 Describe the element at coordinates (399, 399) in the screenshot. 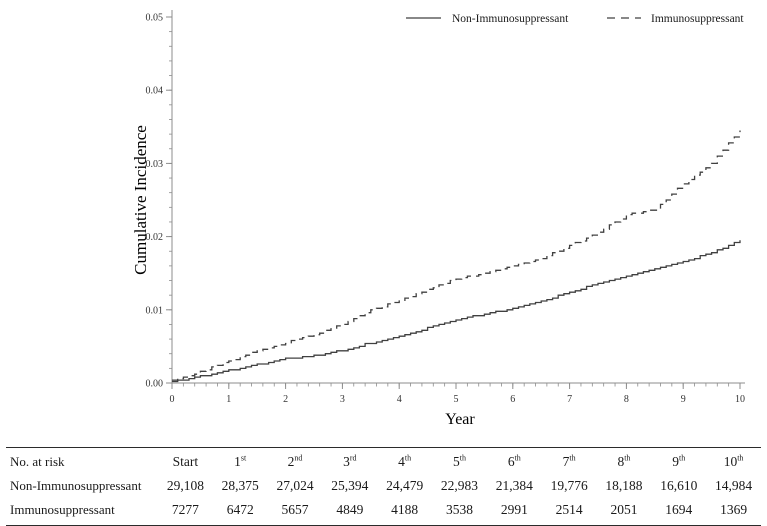

I see `x-tick-label: 4` at that location.